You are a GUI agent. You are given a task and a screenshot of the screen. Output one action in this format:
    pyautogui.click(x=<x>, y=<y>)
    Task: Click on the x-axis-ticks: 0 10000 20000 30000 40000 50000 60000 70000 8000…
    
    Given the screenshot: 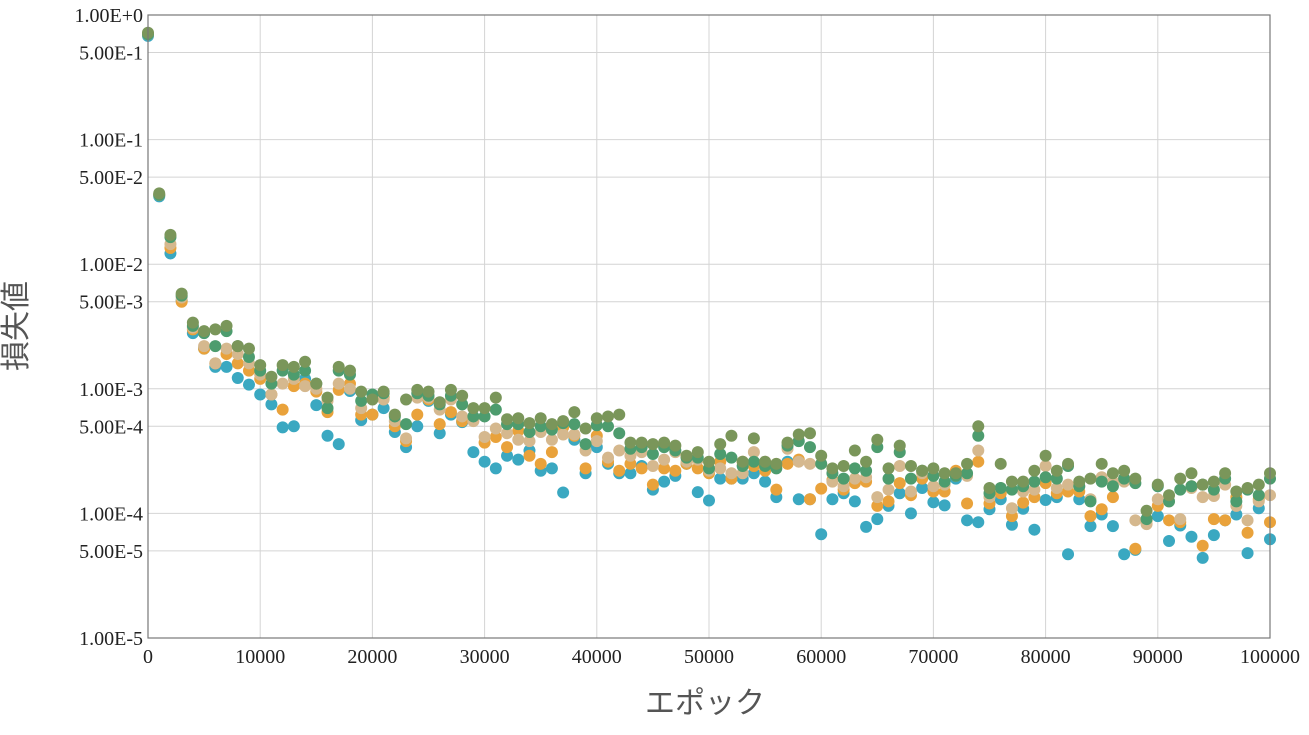 What is the action you would take?
    pyautogui.click(x=721, y=657)
    